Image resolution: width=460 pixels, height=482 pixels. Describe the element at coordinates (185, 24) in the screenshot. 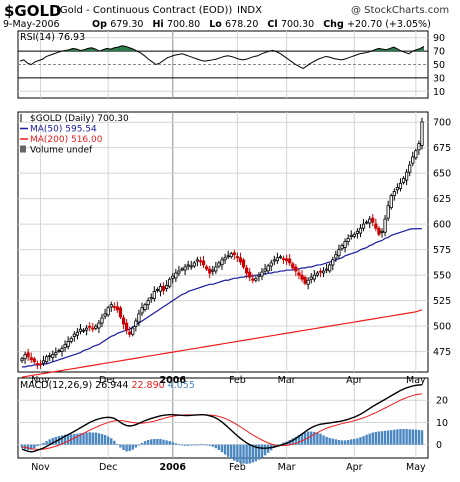

I see `quote-value-hi: 700.80` at that location.